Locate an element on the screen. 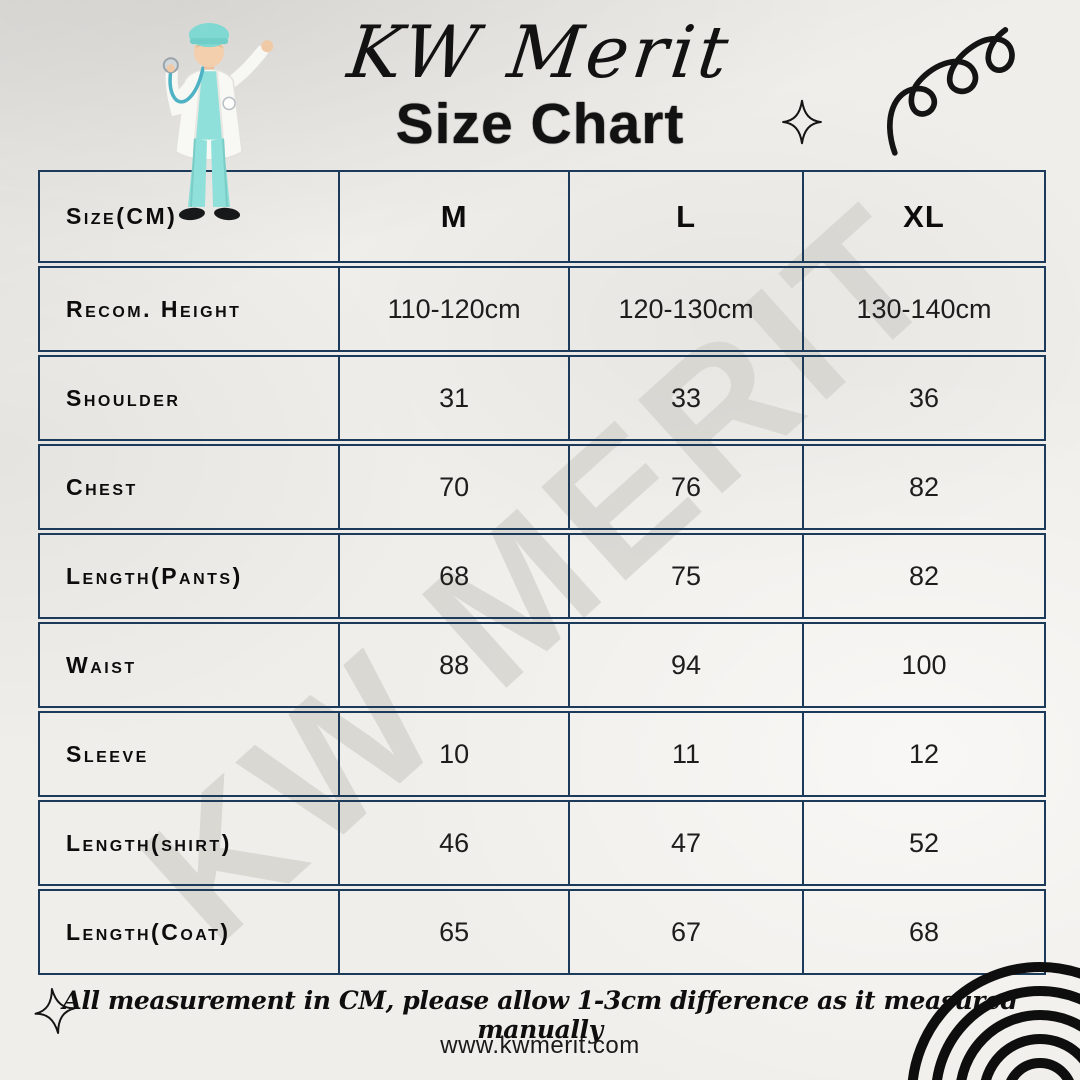  table-header-row: Size(CM) M L XL is located at coordinates (542, 216).